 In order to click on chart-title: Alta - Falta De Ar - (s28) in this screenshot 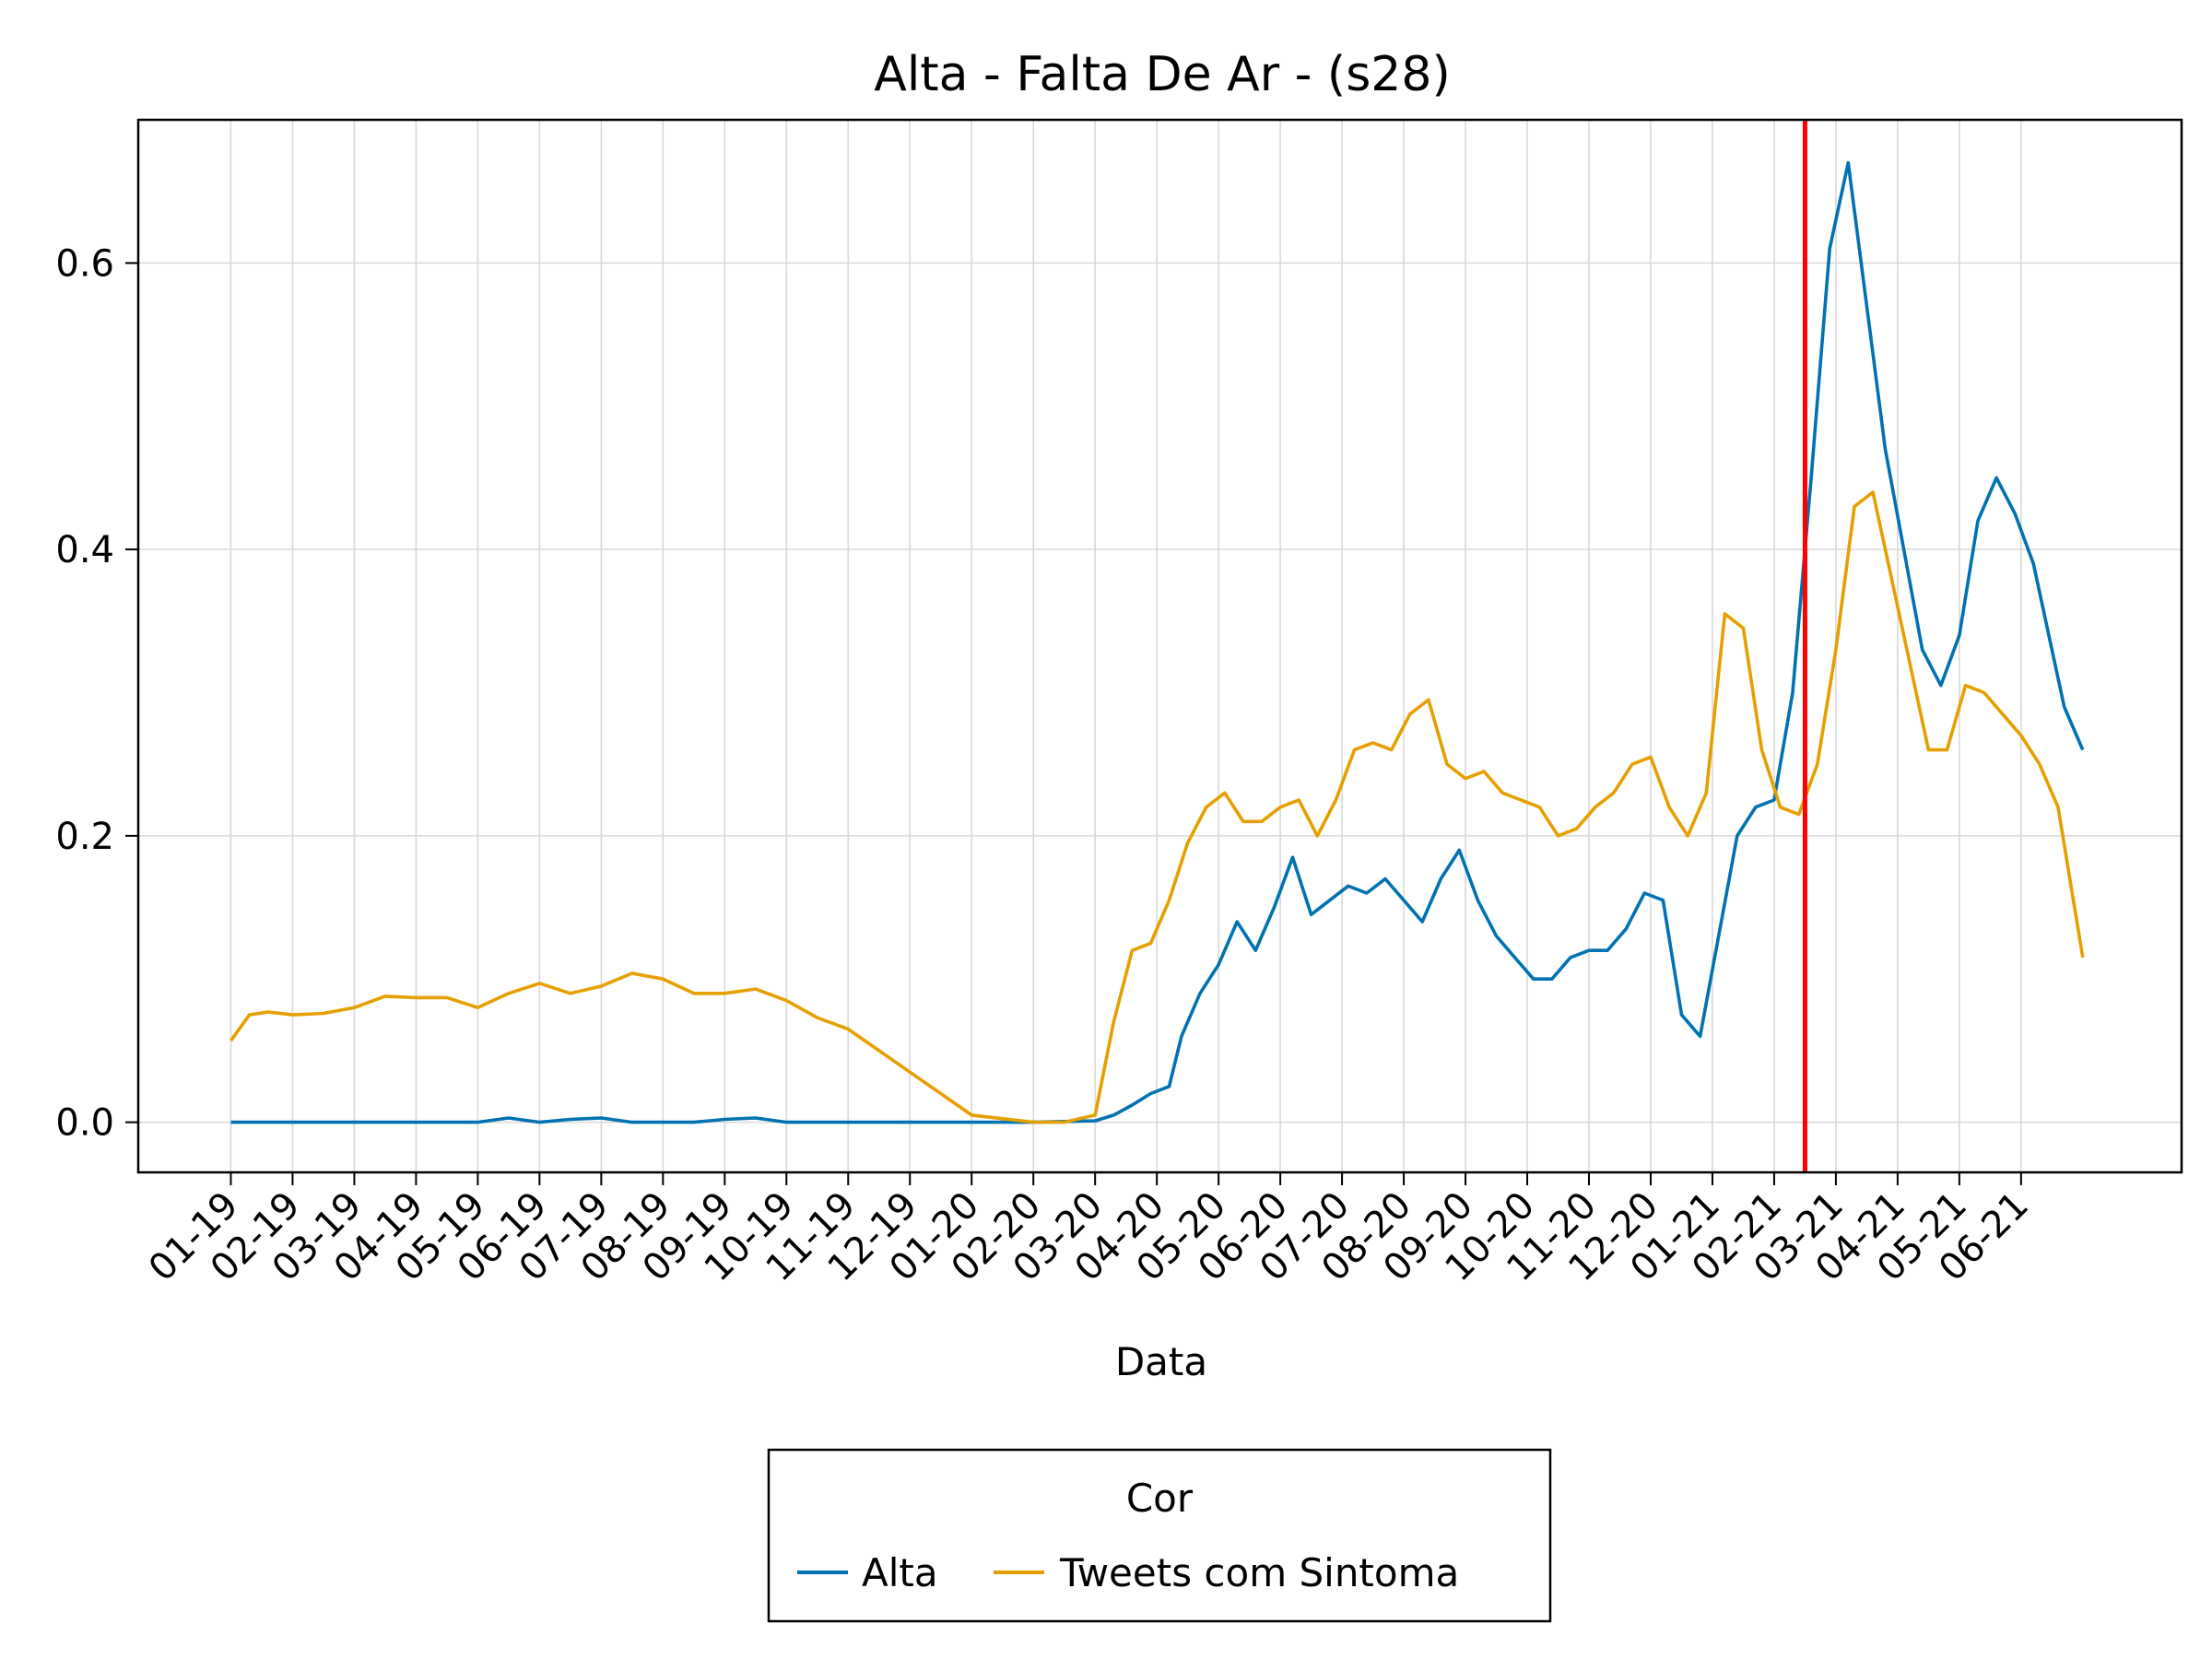, I will do `click(1162, 74)`.